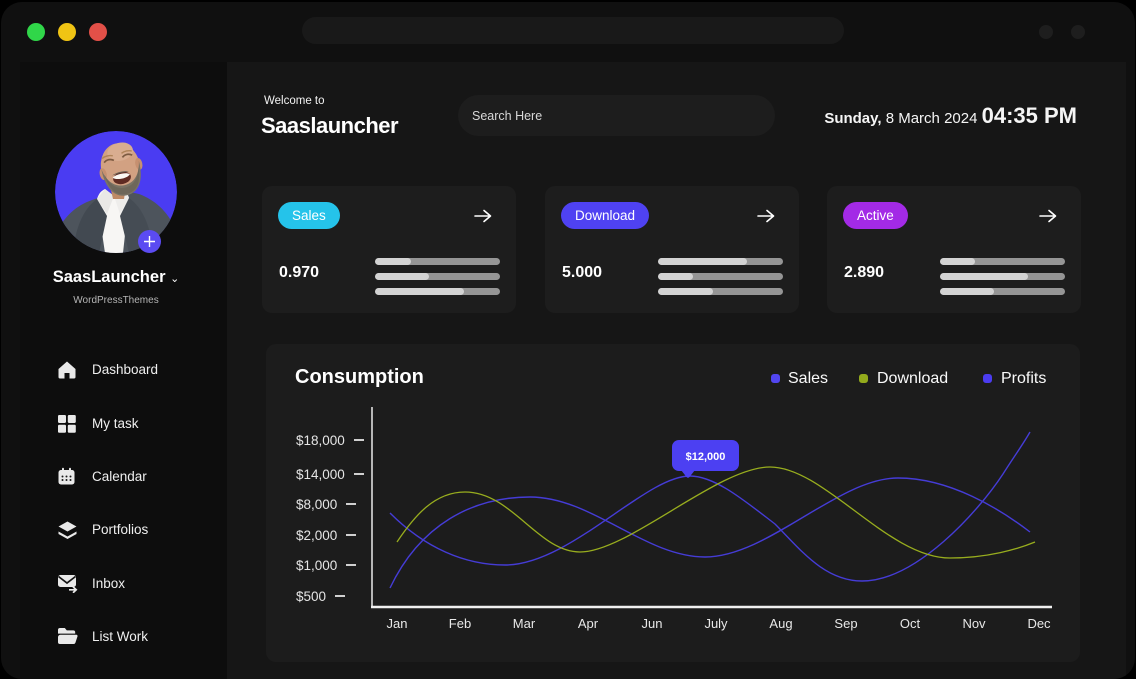 The width and height of the screenshot is (1136, 679). What do you see at coordinates (706, 457) in the screenshot?
I see `svg-text: $12,000` at bounding box center [706, 457].